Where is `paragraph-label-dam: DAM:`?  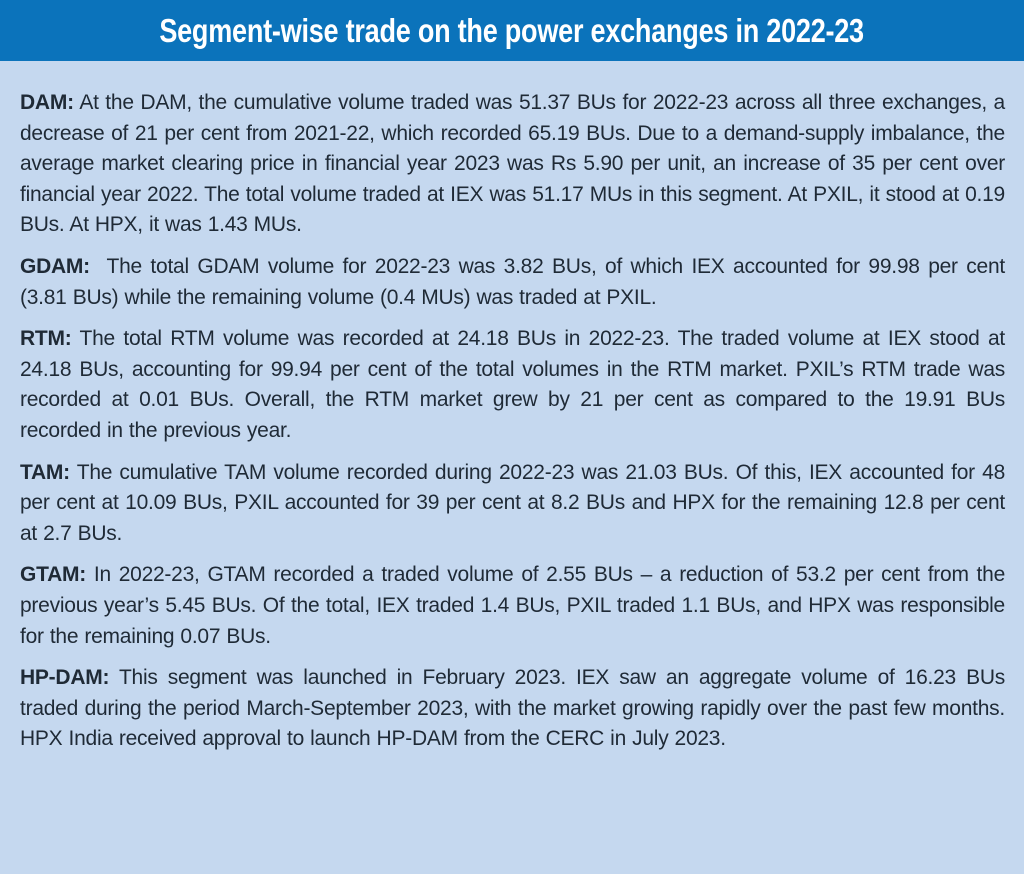
paragraph-label-dam: DAM: is located at coordinates (47, 102).